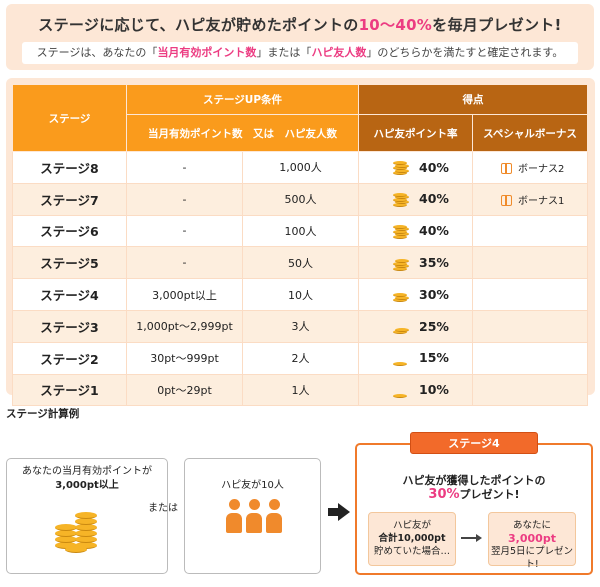 The height and width of the screenshot is (587, 600). Describe the element at coordinates (300, 25) in the screenshot. I see `banner-title: ステージに応じて、ハピ友が貯めたポイントの10〜40%を毎月プレゼント!` at that location.